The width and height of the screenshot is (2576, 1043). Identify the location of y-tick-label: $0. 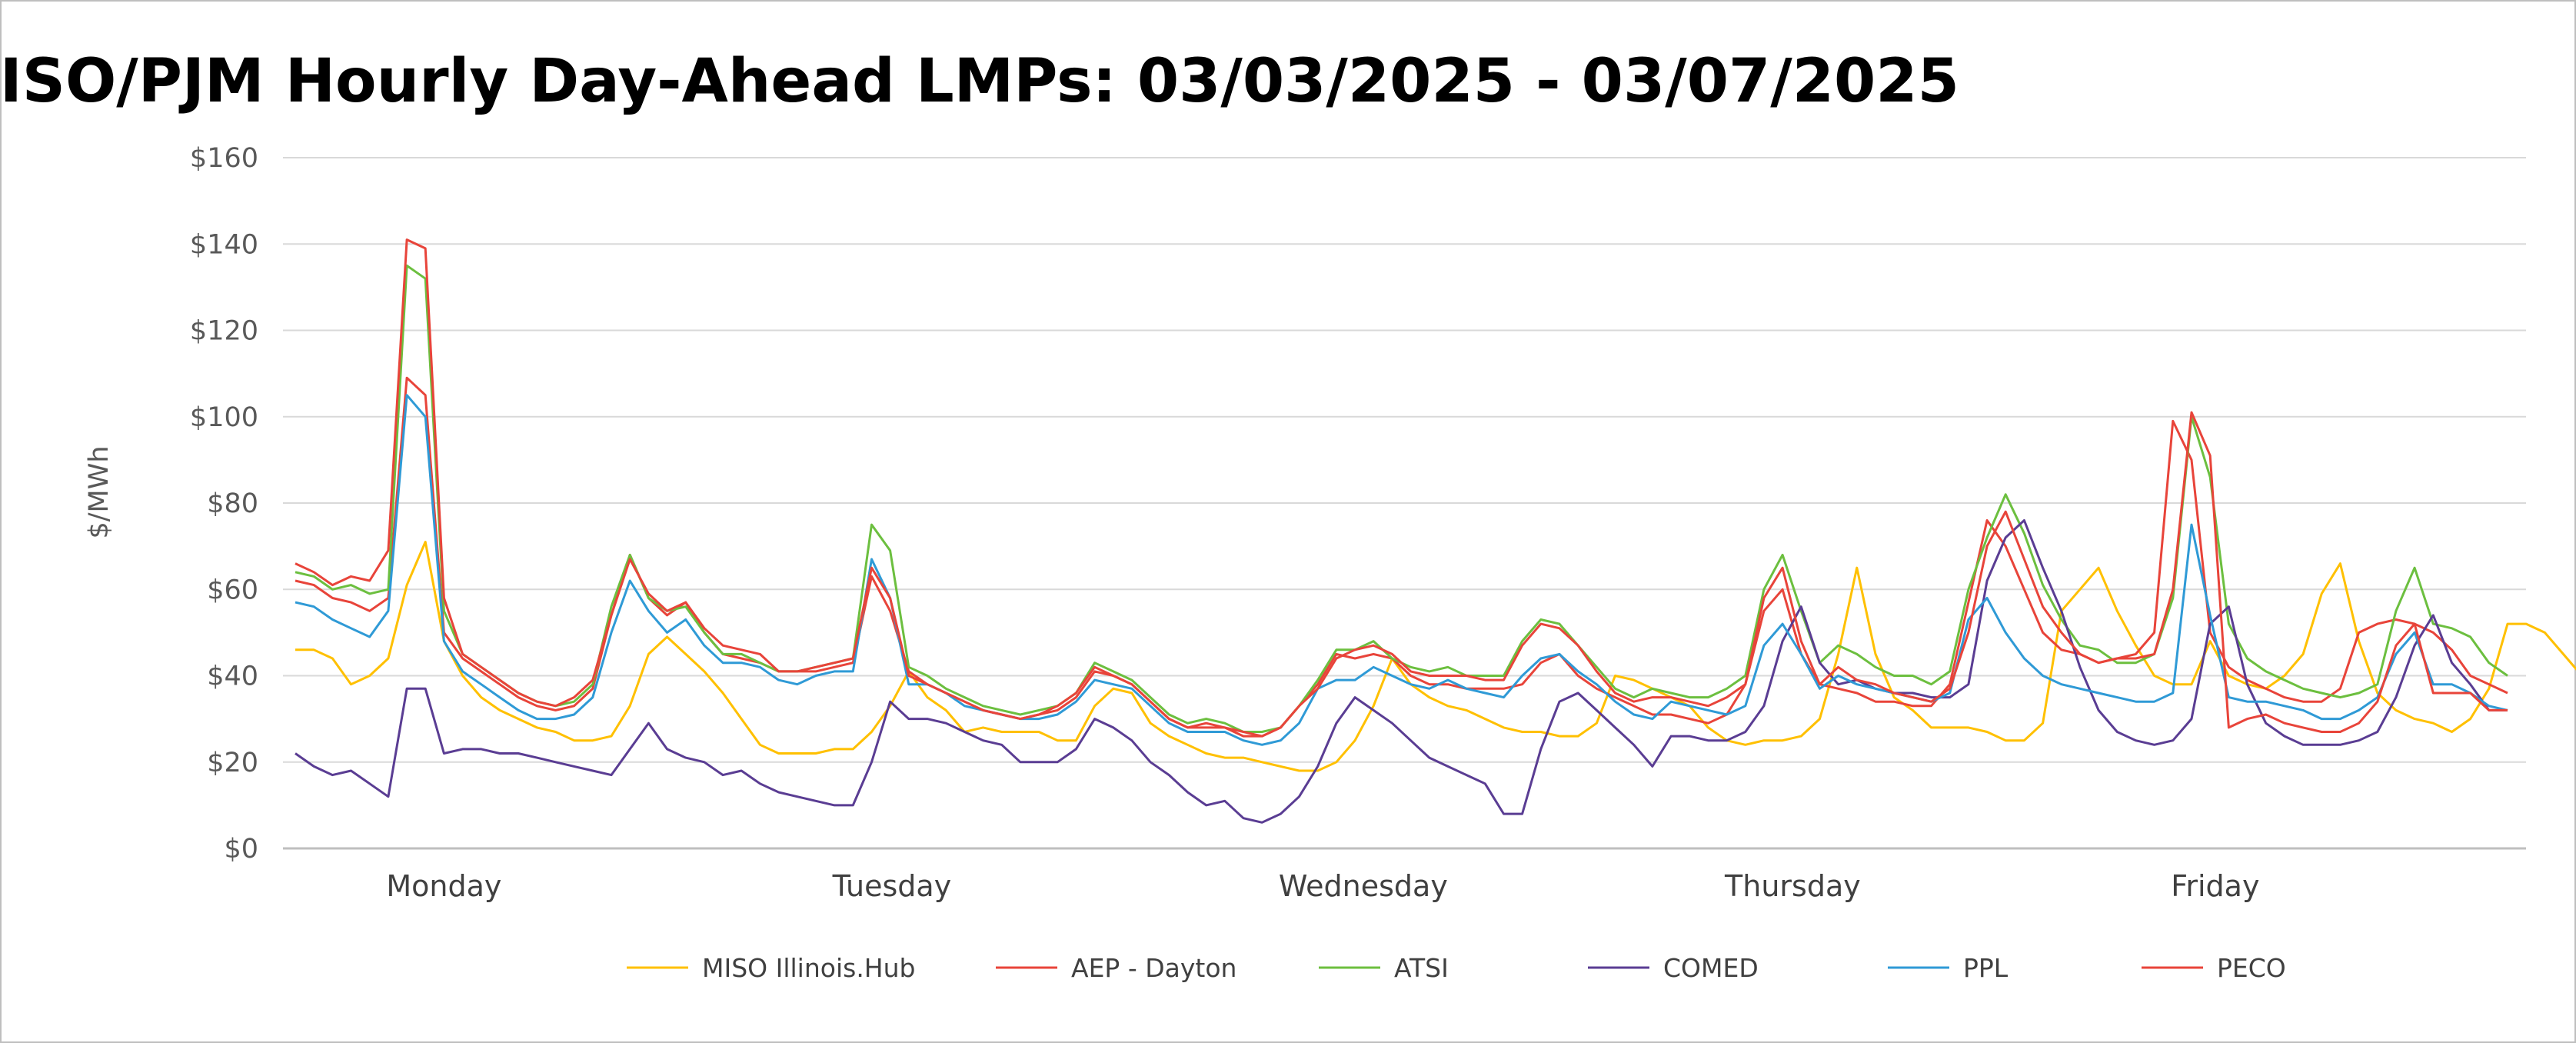
(241, 849).